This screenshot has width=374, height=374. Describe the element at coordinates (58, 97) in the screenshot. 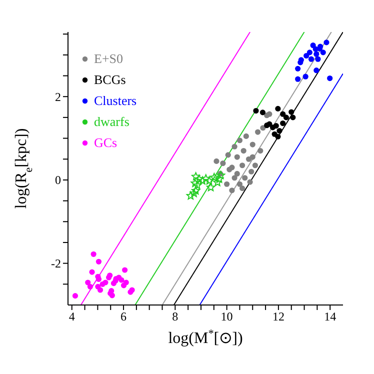

I see `y-tick-label: 2` at that location.